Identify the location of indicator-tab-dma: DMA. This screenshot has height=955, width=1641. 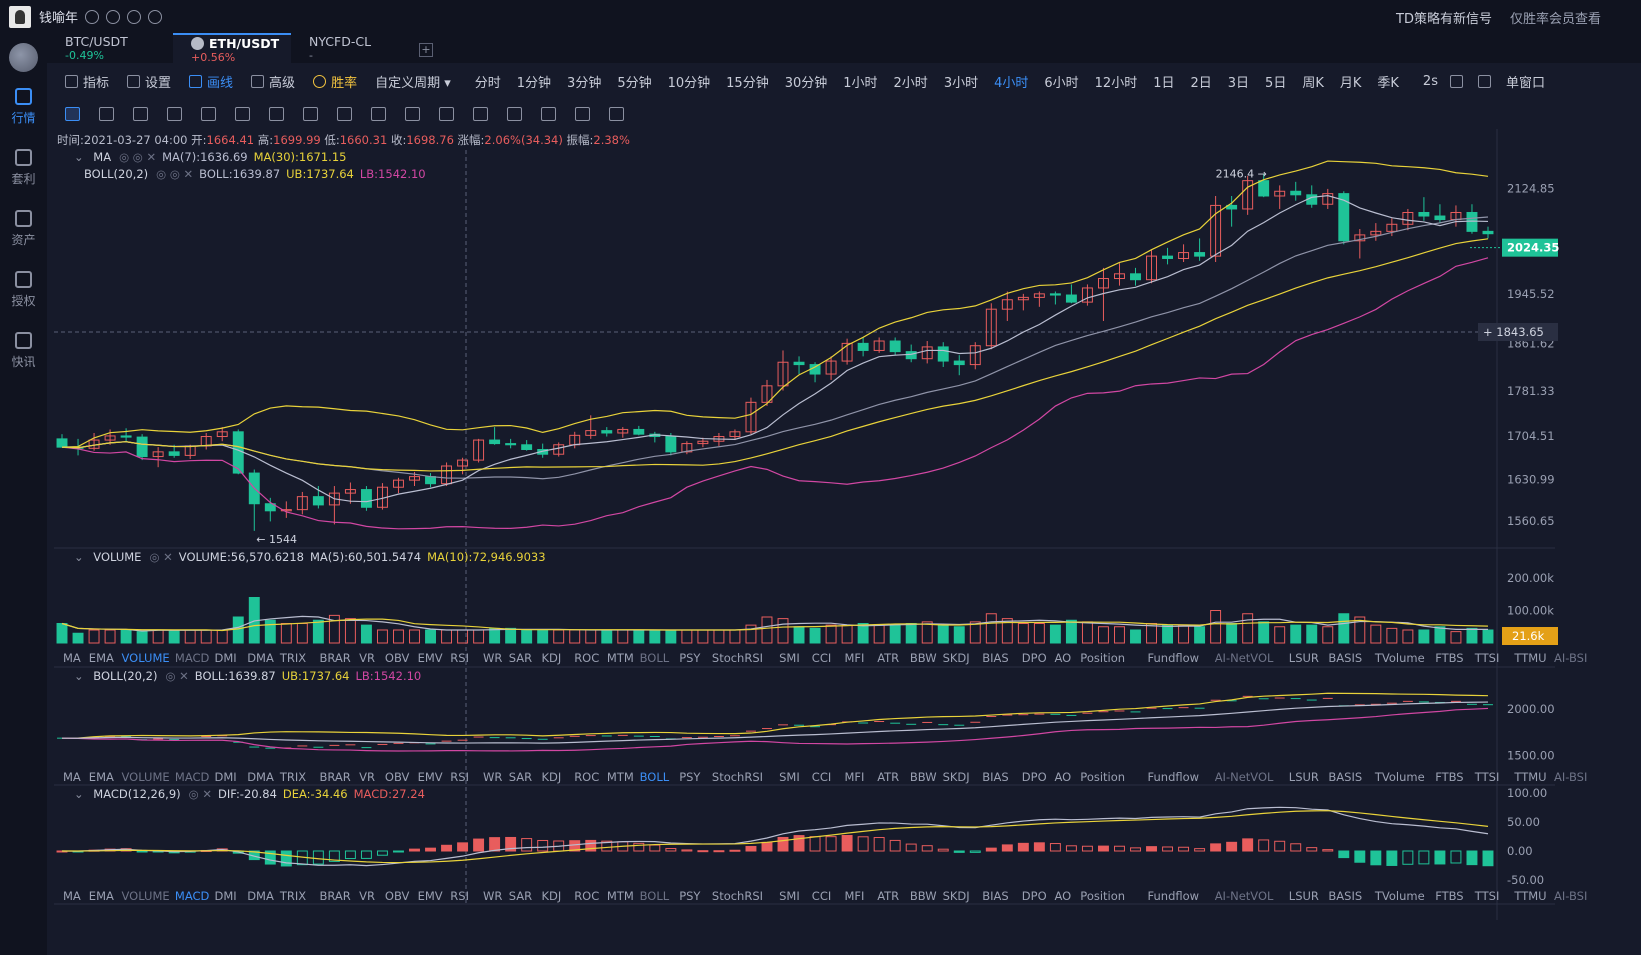
(260, 896).